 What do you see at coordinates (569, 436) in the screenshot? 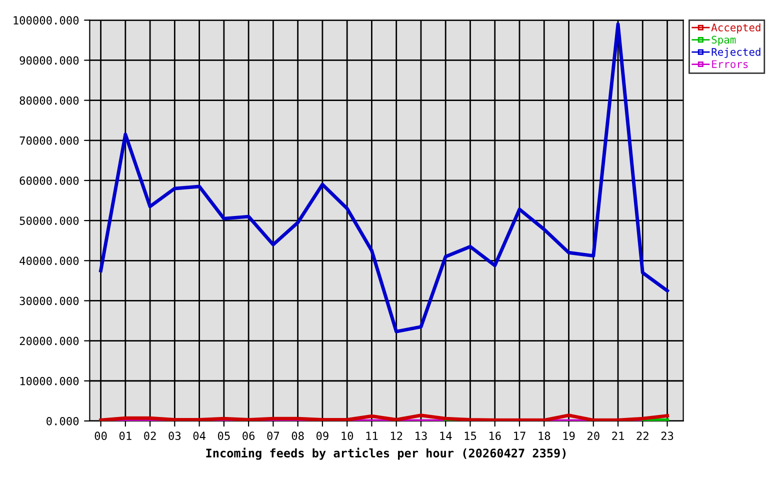
I see `x-tick-label: 19` at bounding box center [569, 436].